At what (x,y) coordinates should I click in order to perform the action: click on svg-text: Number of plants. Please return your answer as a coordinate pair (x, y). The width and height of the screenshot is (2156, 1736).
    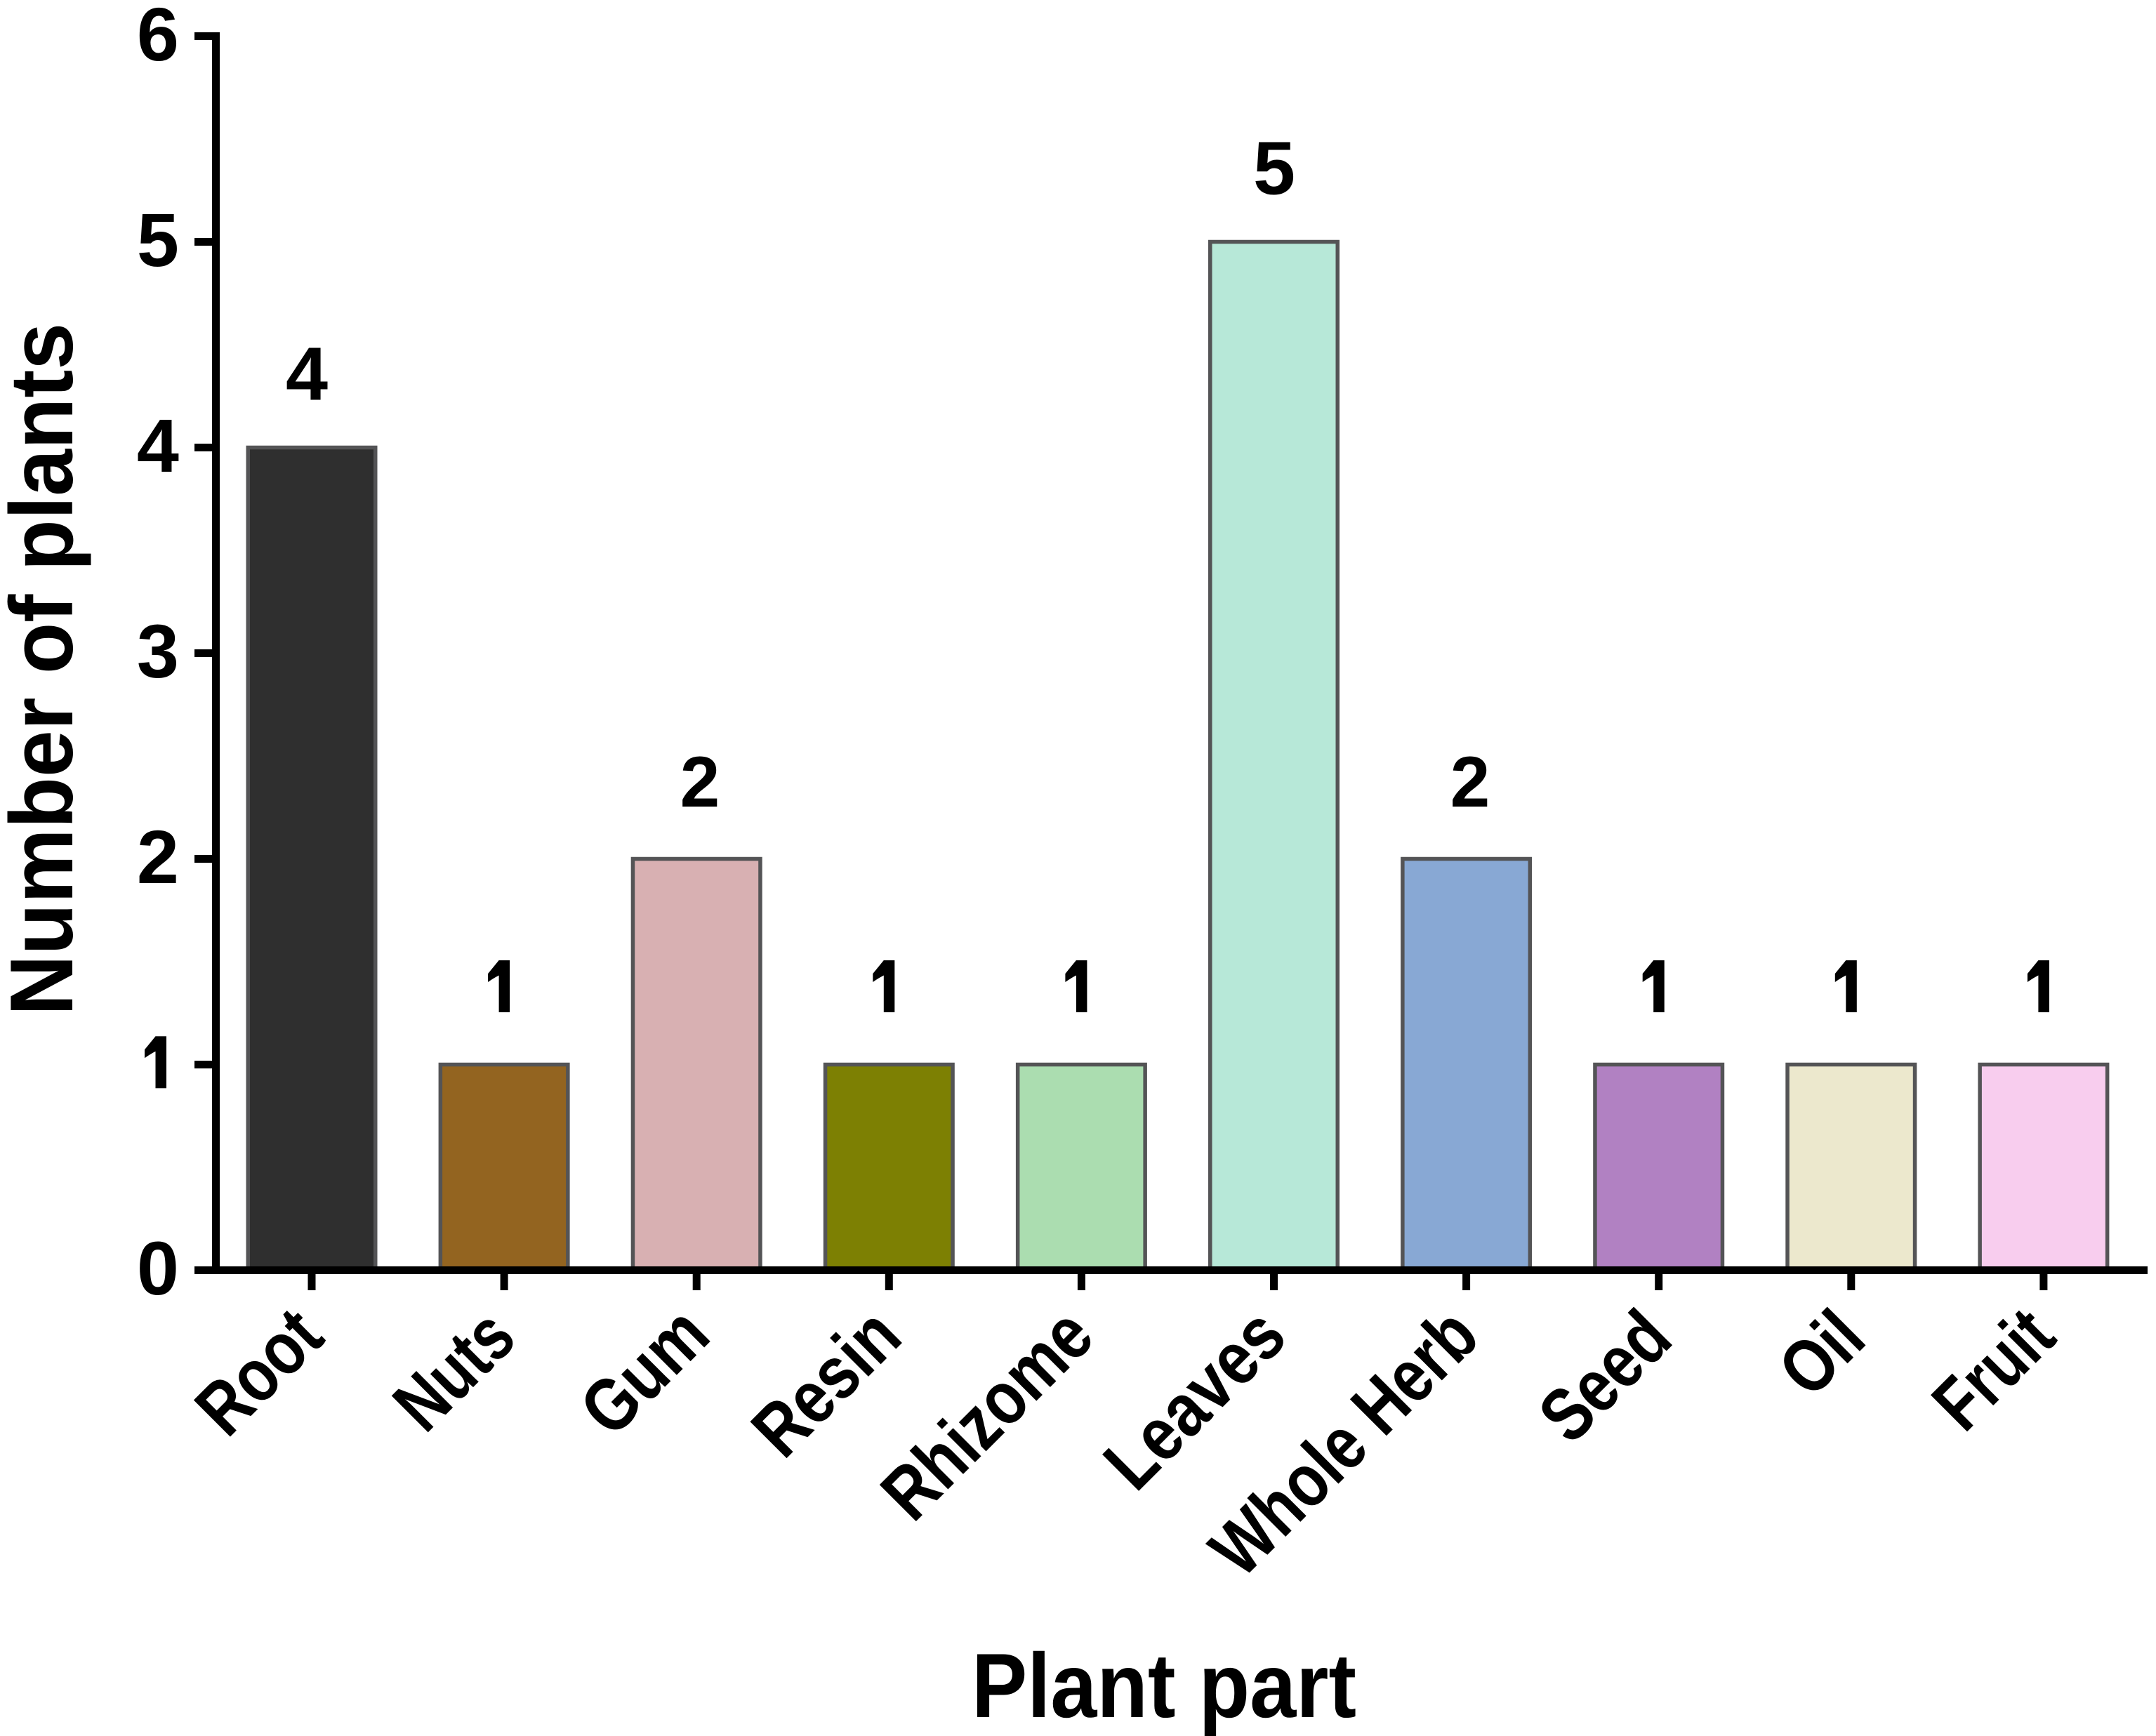
    Looking at the image, I should click on (45, 669).